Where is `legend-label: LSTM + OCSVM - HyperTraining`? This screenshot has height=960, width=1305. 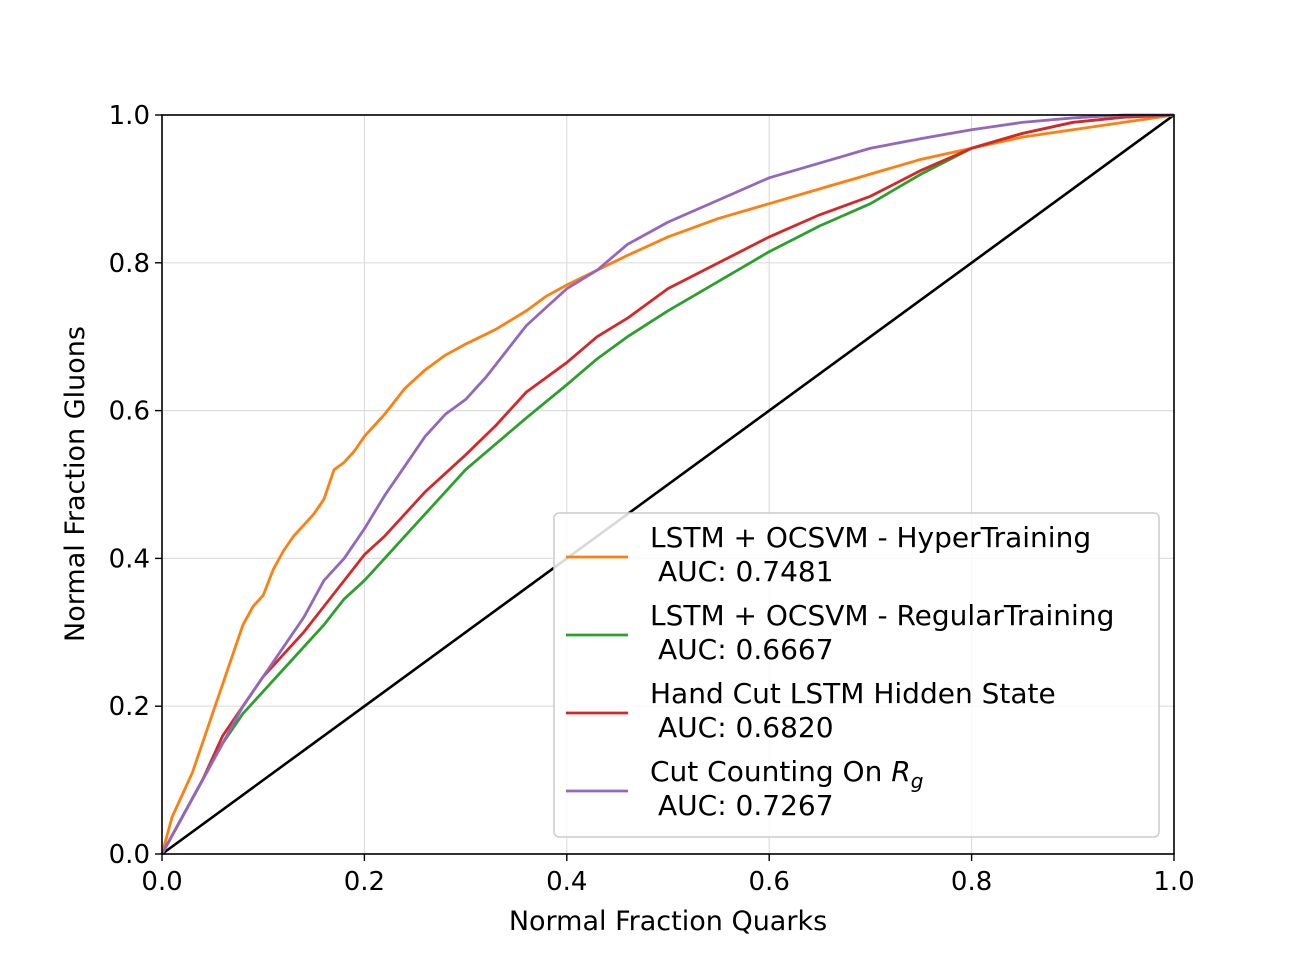
legend-label: LSTM + OCSVM - HyperTraining is located at coordinates (870, 537).